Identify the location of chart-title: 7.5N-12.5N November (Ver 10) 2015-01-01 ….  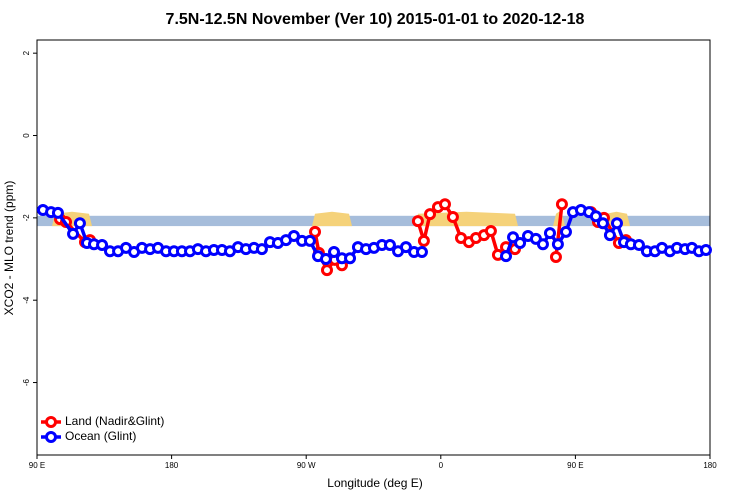
(375, 19).